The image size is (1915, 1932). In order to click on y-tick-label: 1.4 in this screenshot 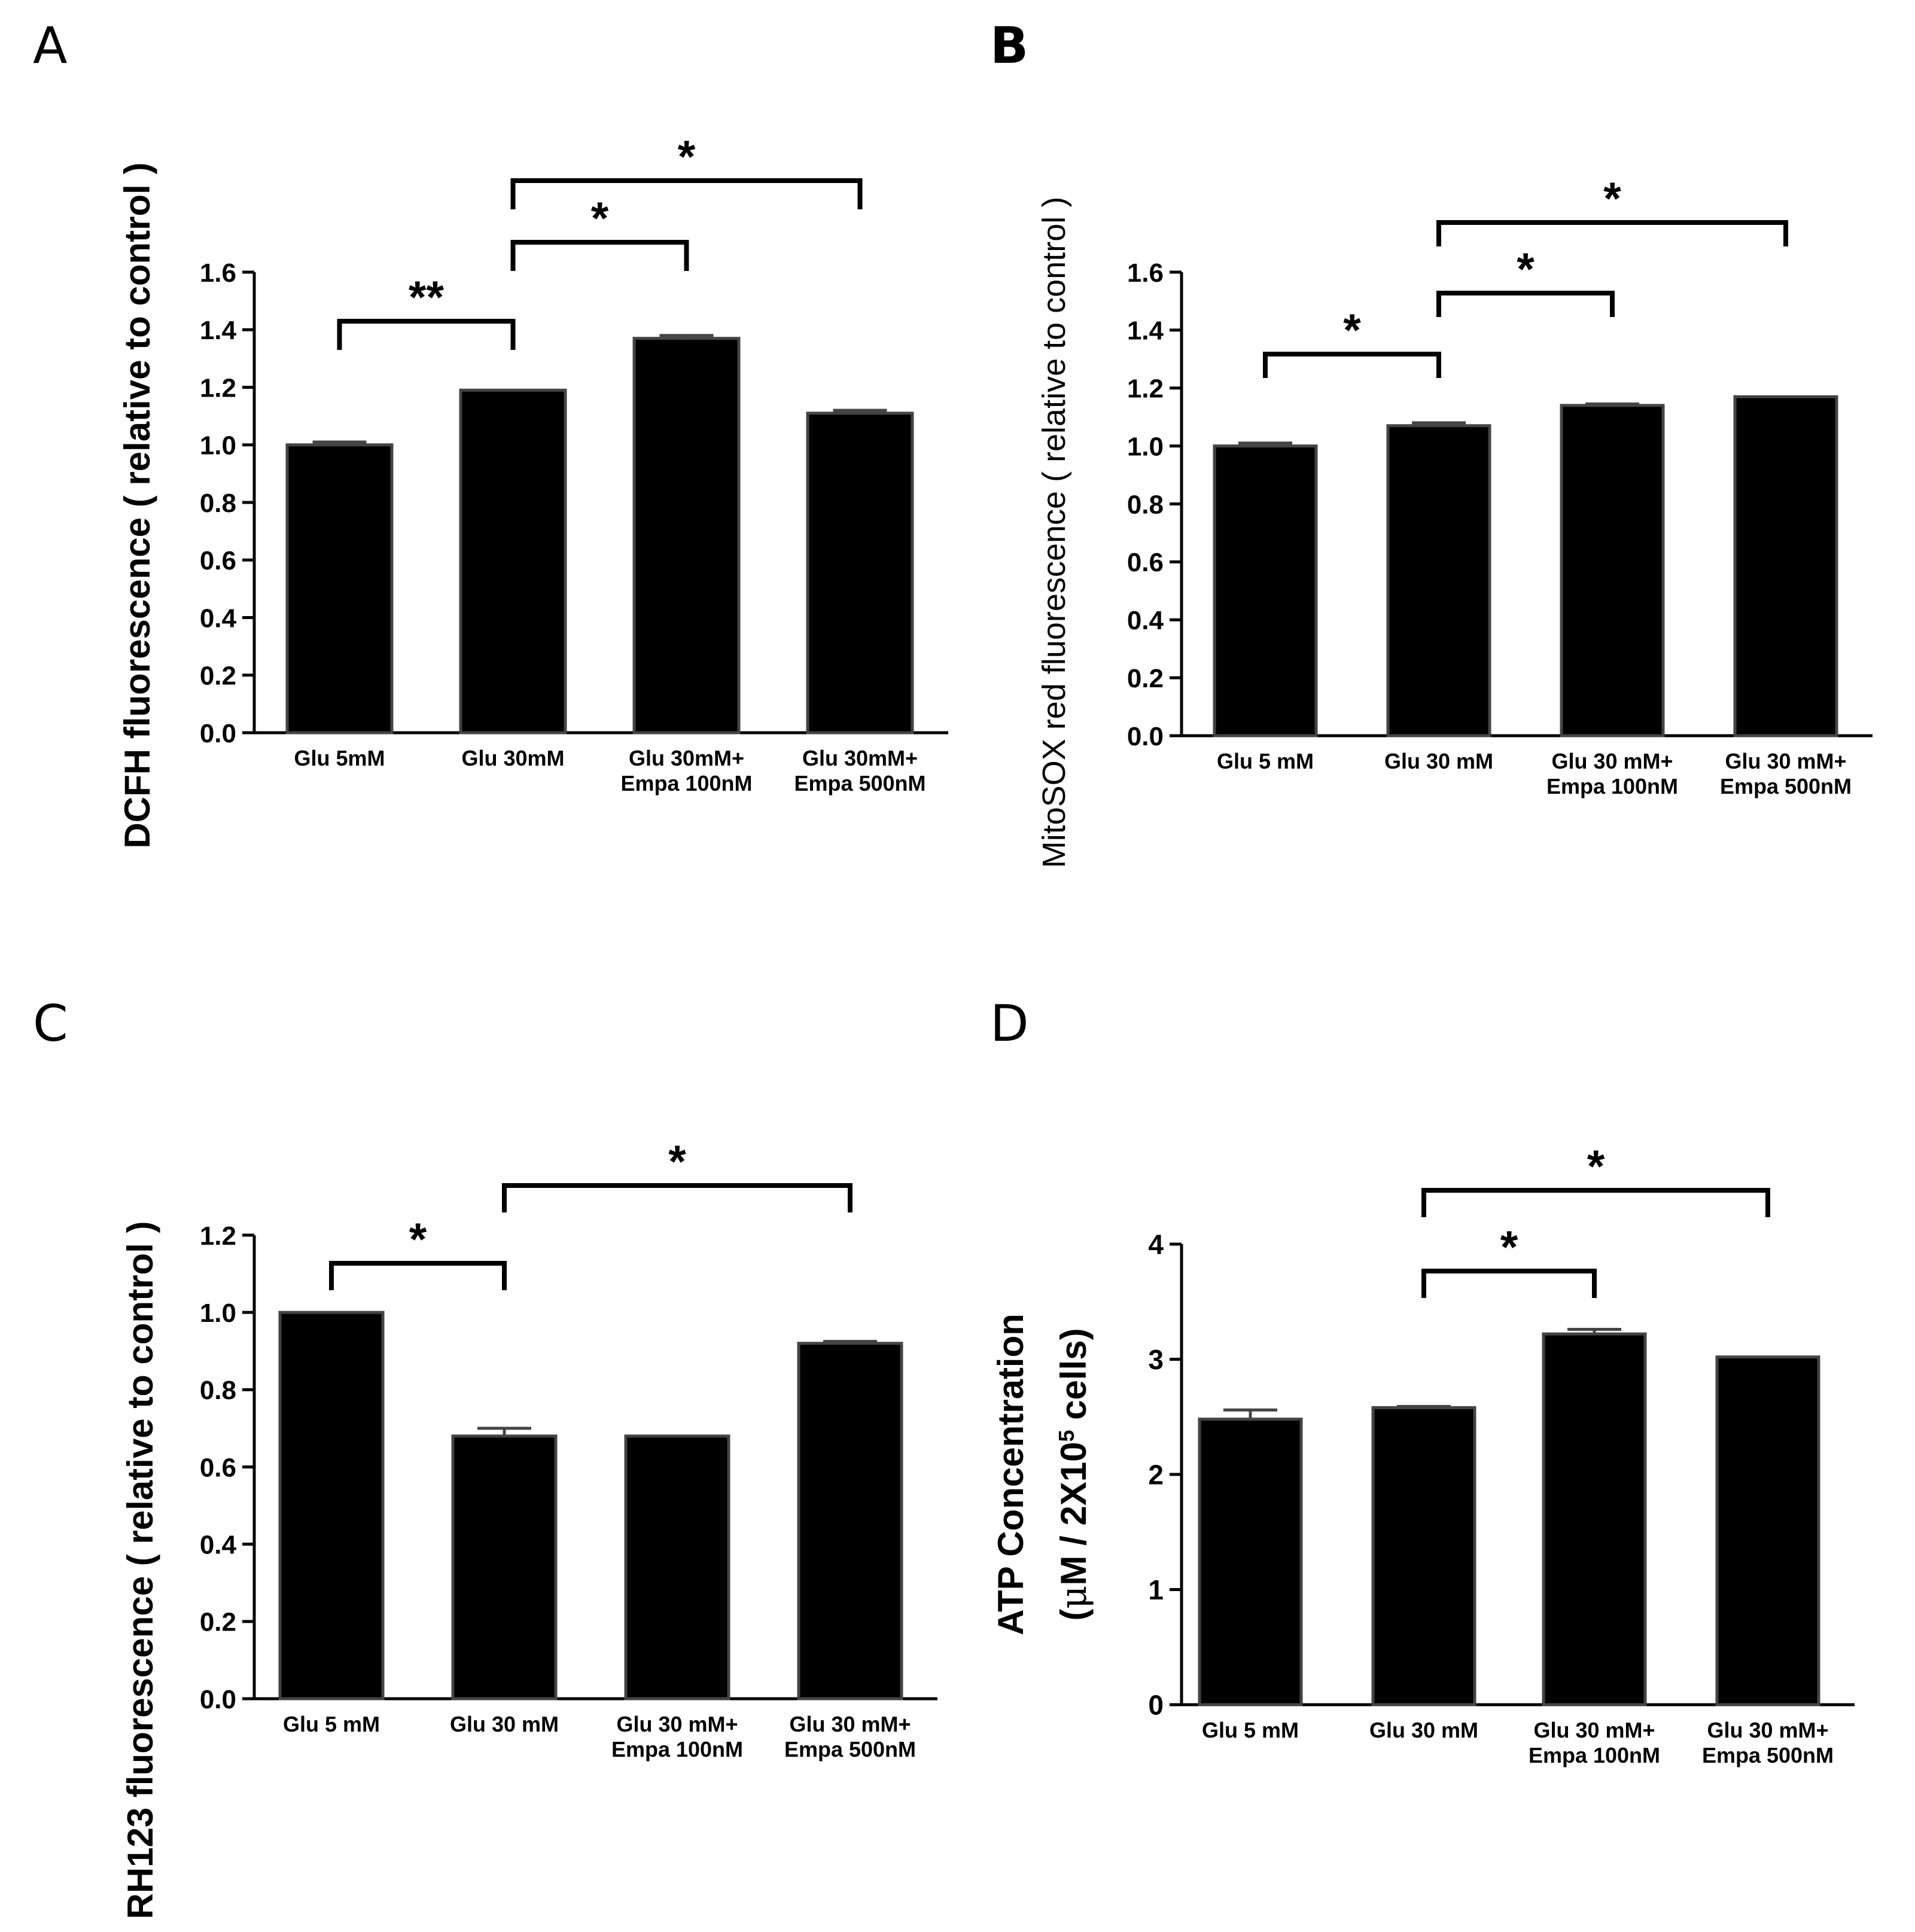, I will do `click(1145, 331)`.